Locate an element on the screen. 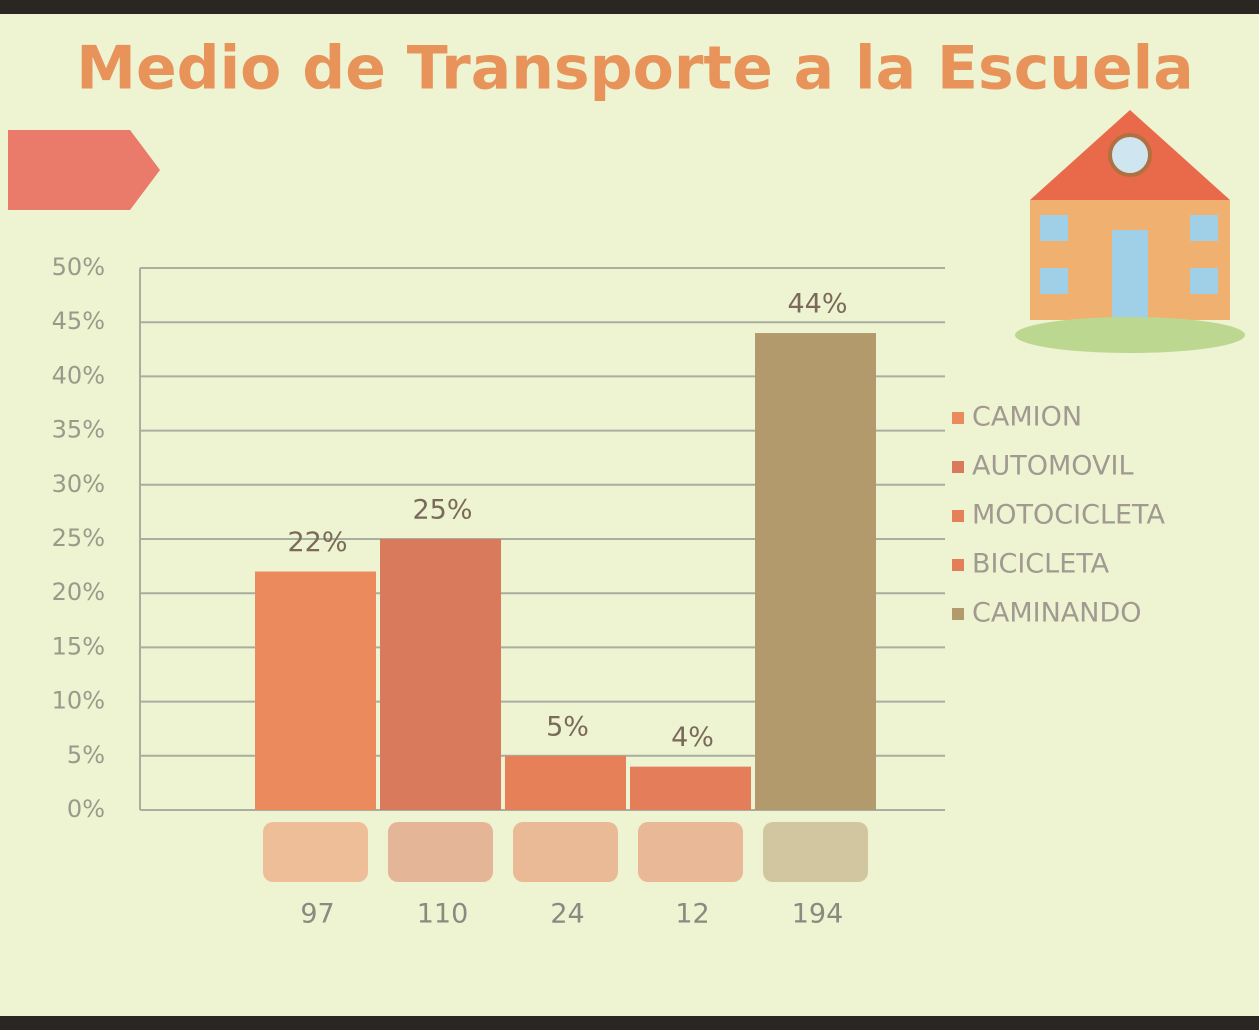 This screenshot has height=1030, width=1259. count-label: 97 is located at coordinates (317, 914).